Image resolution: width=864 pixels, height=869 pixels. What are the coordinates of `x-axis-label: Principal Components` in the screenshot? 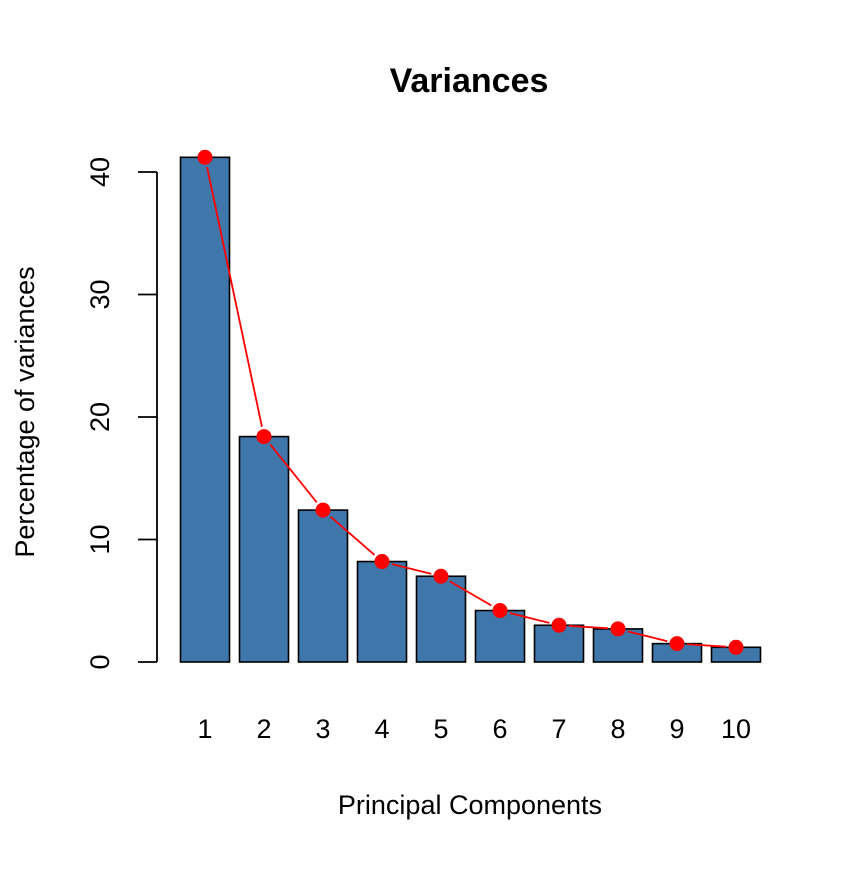 It's located at (470, 805).